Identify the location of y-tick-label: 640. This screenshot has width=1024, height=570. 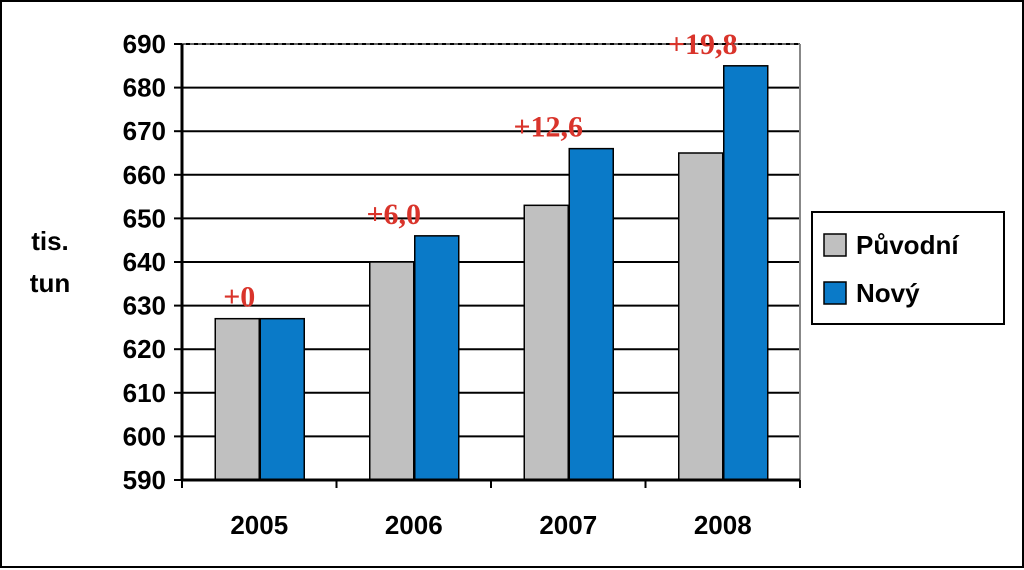
(144, 262).